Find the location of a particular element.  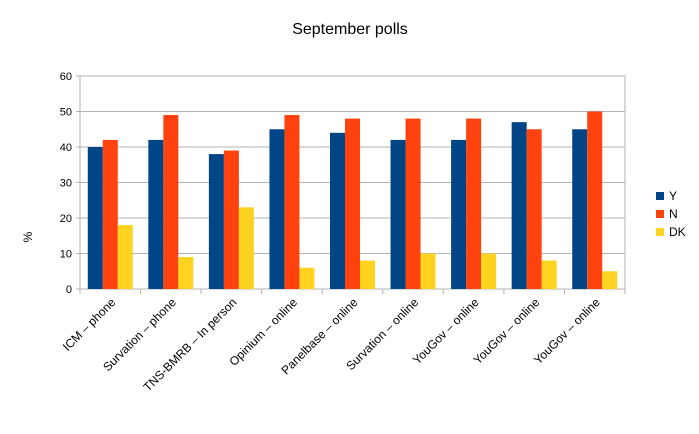

y-tick-label: 30 is located at coordinates (66, 184).